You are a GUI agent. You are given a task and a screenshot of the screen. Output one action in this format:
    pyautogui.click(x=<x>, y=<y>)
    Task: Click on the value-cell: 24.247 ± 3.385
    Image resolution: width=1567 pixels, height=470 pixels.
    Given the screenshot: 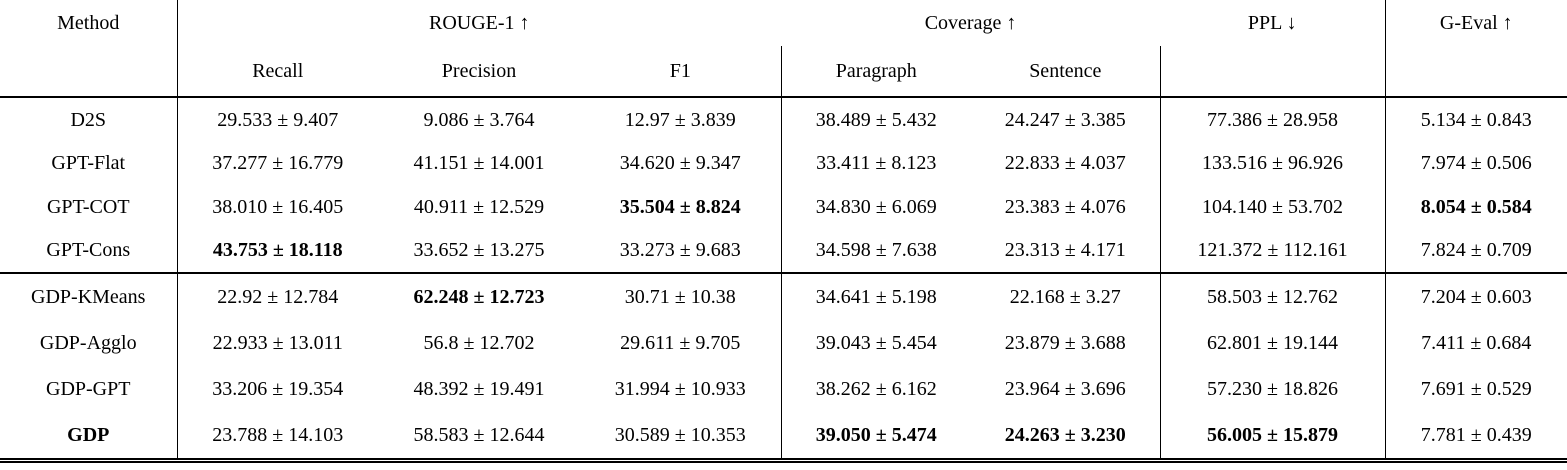 What is the action you would take?
    pyautogui.click(x=1066, y=119)
    